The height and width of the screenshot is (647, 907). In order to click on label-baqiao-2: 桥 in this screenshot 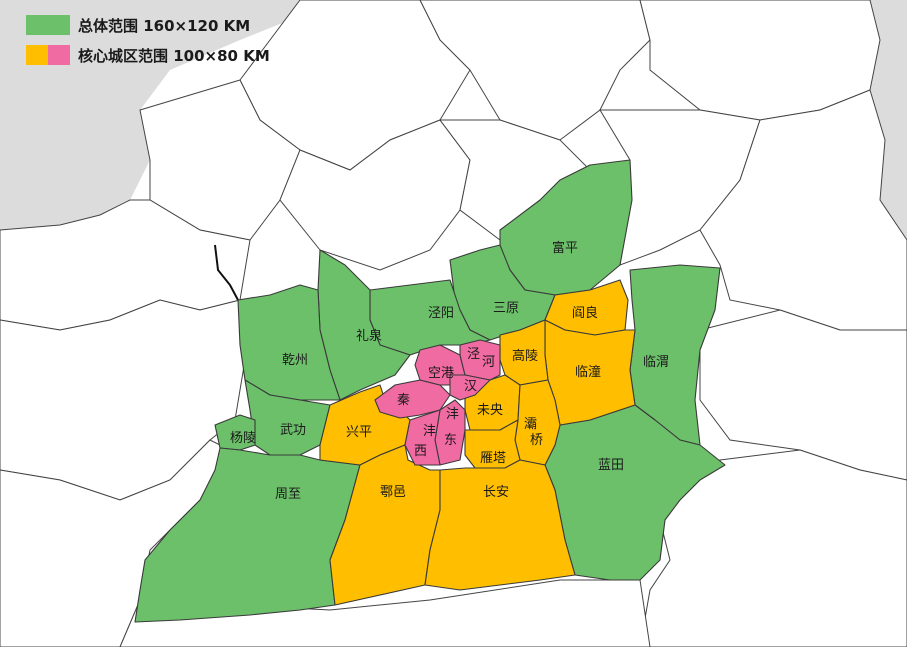, I will do `click(536, 440)`.